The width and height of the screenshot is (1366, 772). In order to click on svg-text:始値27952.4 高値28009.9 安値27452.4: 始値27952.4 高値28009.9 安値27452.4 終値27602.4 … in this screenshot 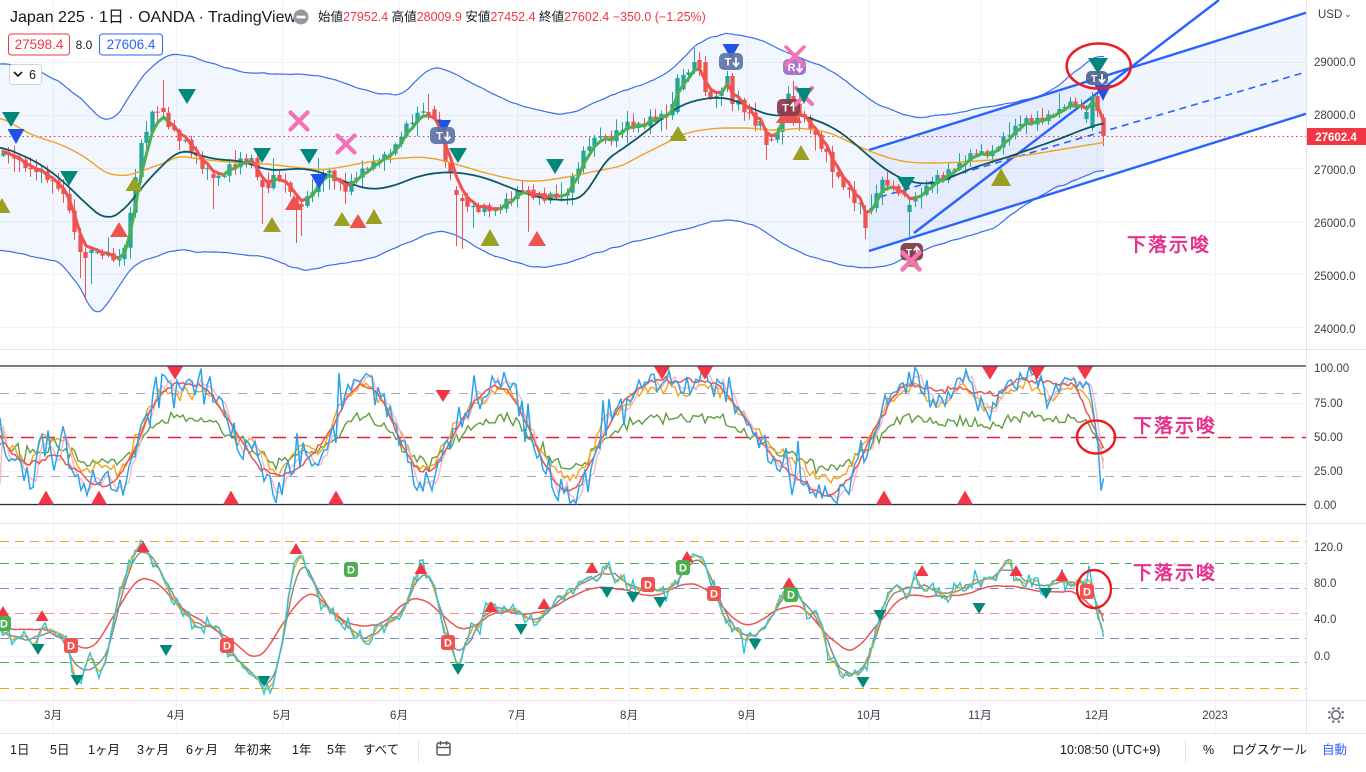, I will do `click(512, 16)`.